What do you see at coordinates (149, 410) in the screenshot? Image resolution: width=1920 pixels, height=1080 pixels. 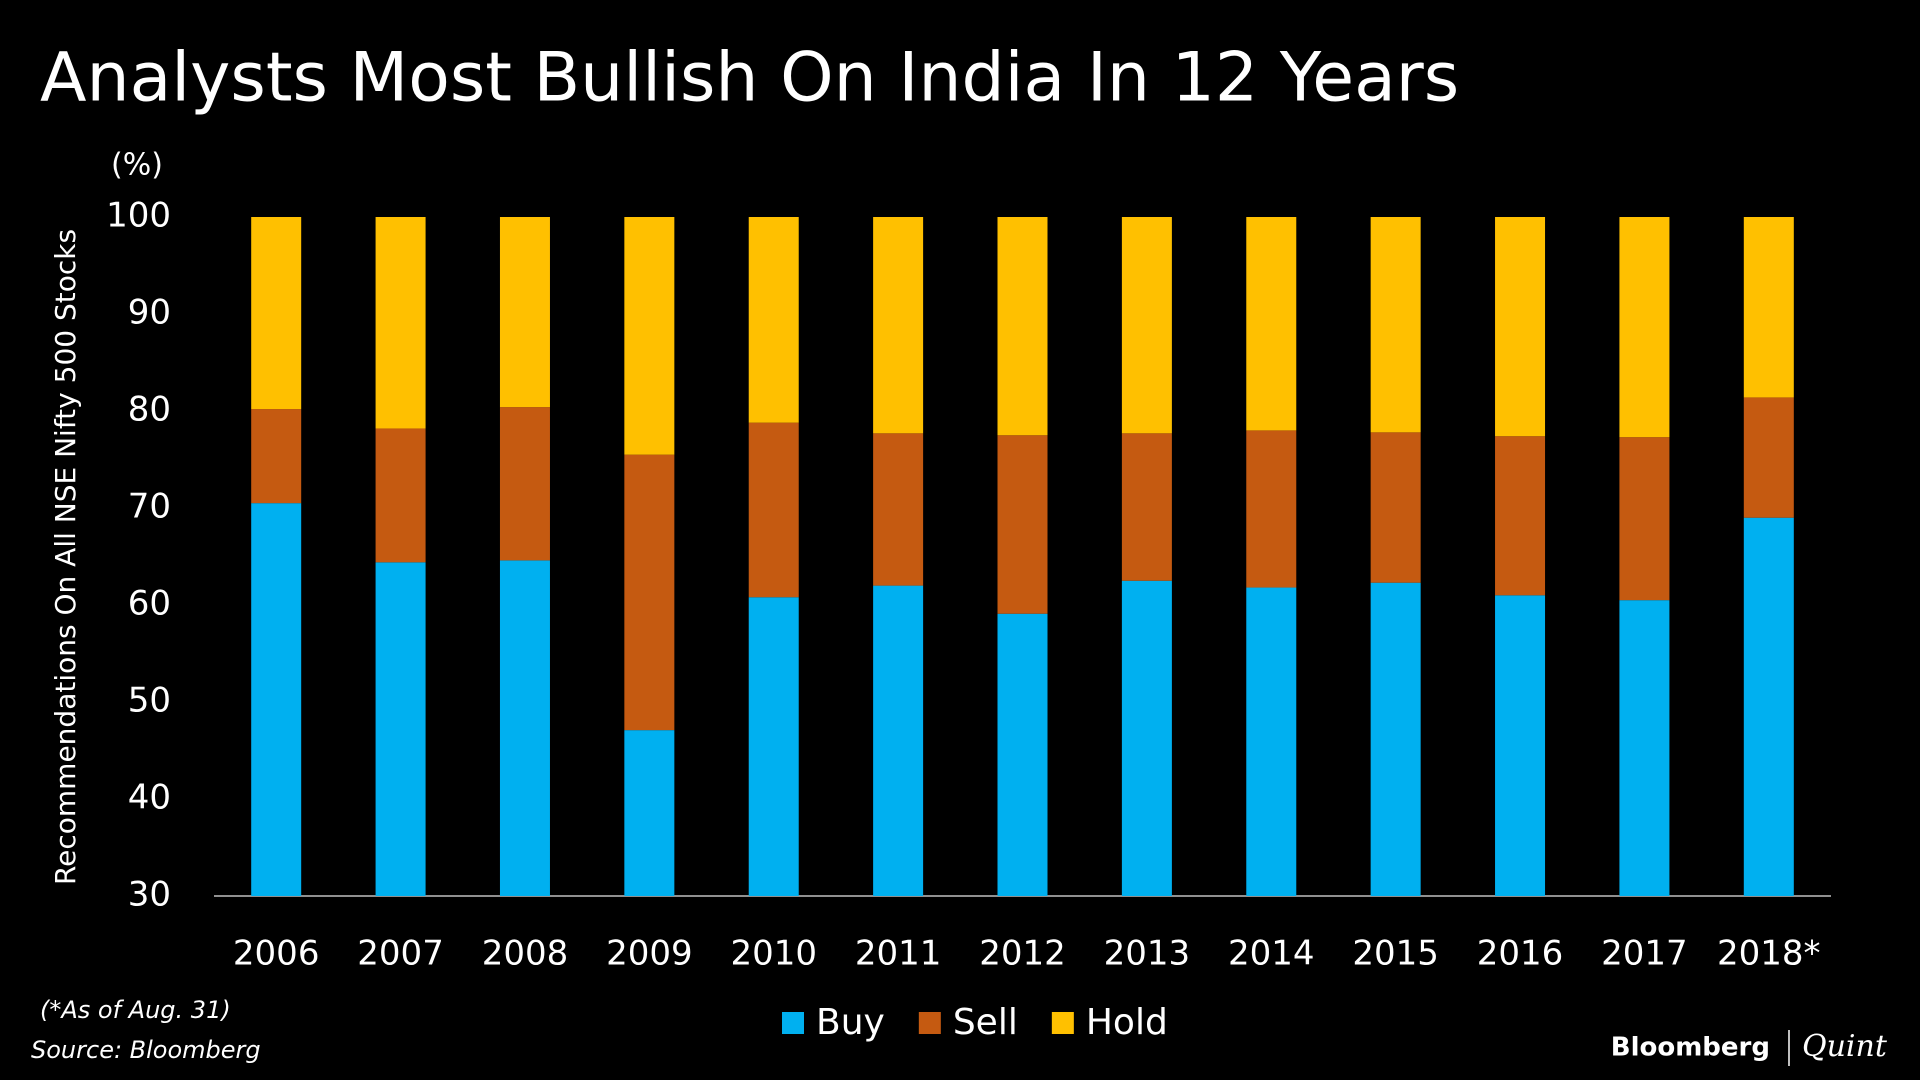 I see `y-tick-label: 80` at bounding box center [149, 410].